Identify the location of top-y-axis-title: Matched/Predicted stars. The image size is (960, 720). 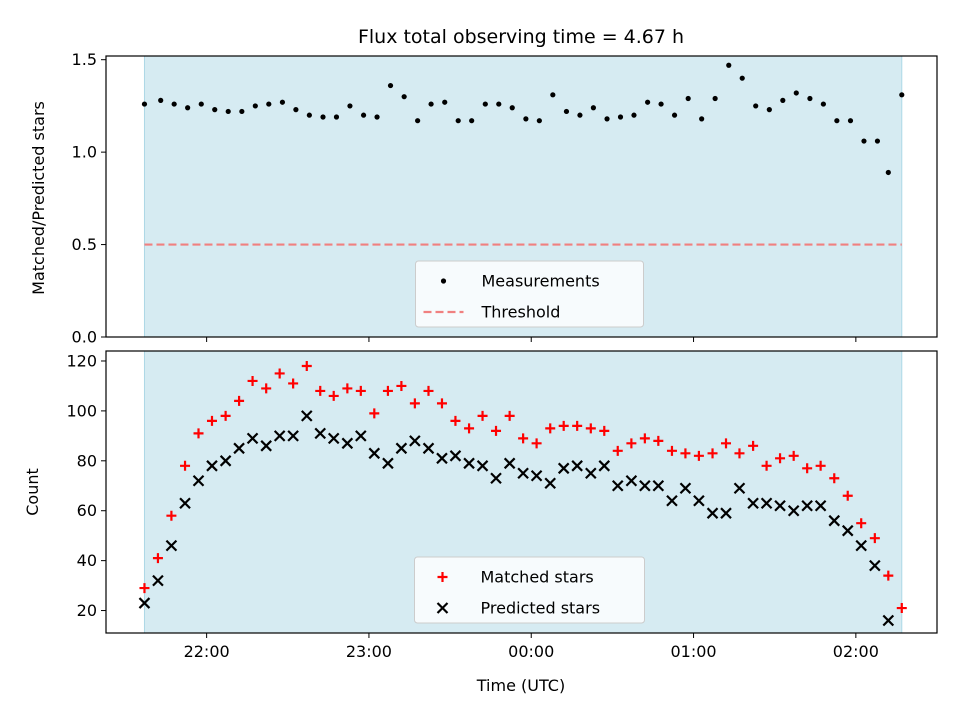
(38, 198).